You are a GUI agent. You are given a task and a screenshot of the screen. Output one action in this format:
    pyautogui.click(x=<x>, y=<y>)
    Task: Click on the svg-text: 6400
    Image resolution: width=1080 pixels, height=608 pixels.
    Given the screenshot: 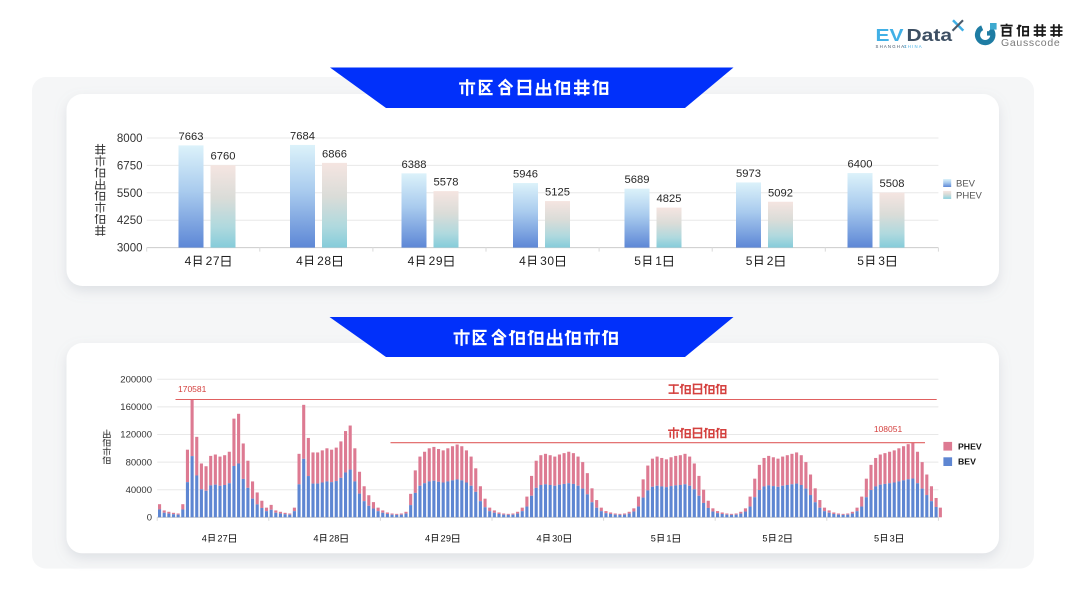 What is the action you would take?
    pyautogui.click(x=860, y=165)
    